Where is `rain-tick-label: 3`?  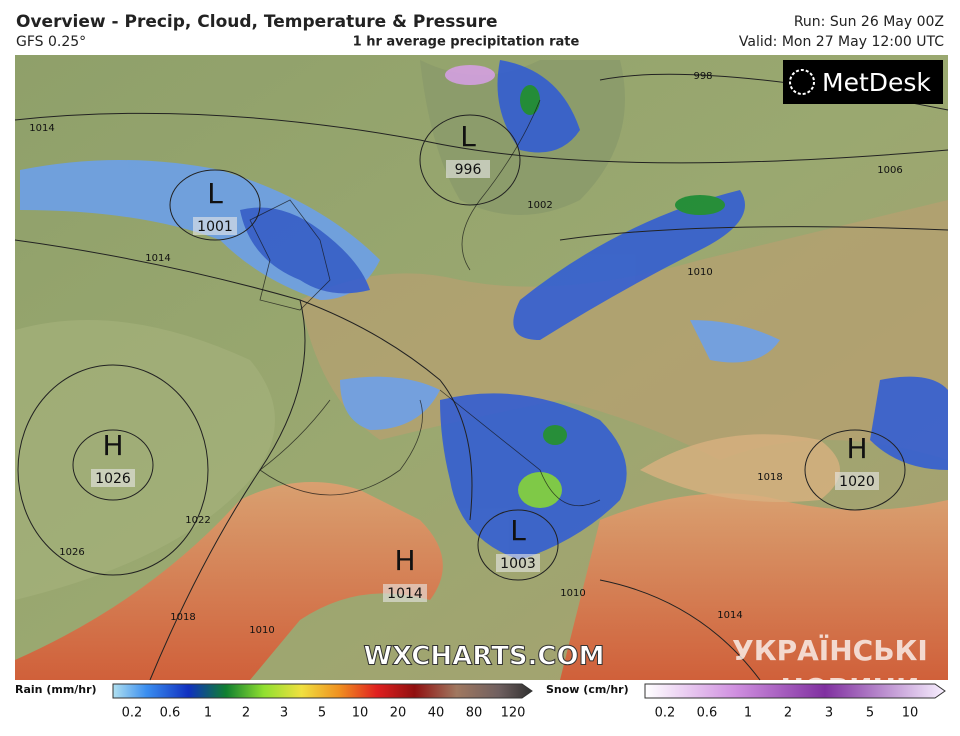
rain-tick-label: 3 is located at coordinates (284, 713).